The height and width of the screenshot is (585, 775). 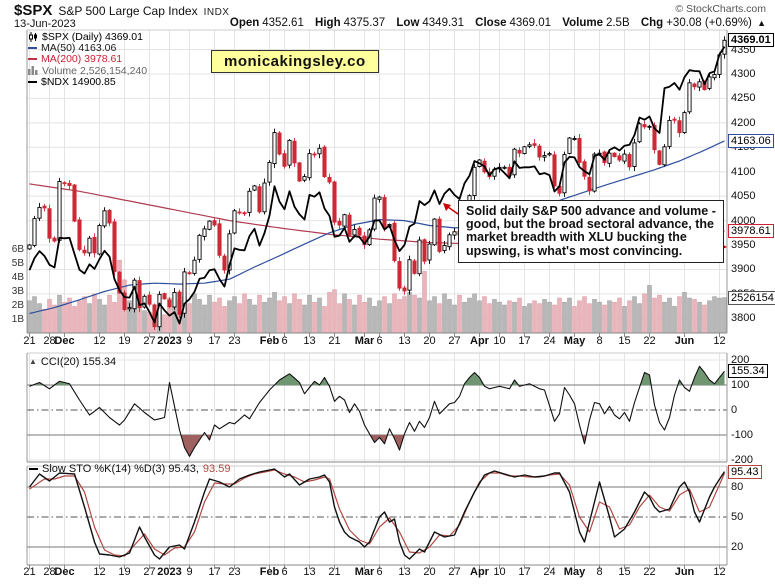 I want to click on cci-panel-label: ▲ CCI(20) 155.34, so click(x=72, y=362).